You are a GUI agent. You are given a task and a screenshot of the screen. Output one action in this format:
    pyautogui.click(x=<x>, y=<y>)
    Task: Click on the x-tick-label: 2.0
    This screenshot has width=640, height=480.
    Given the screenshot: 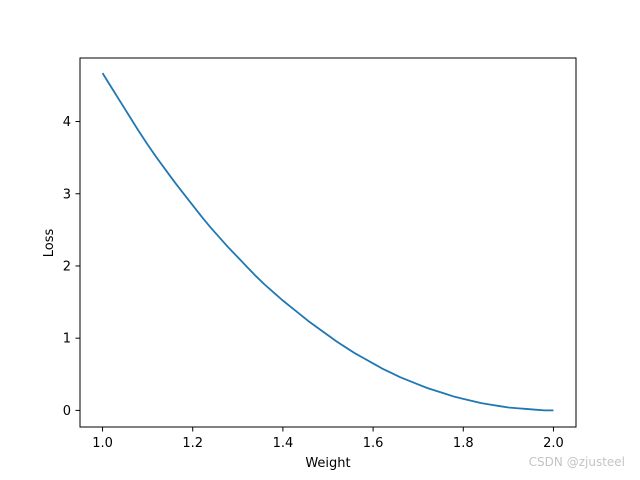 What is the action you would take?
    pyautogui.click(x=553, y=443)
    